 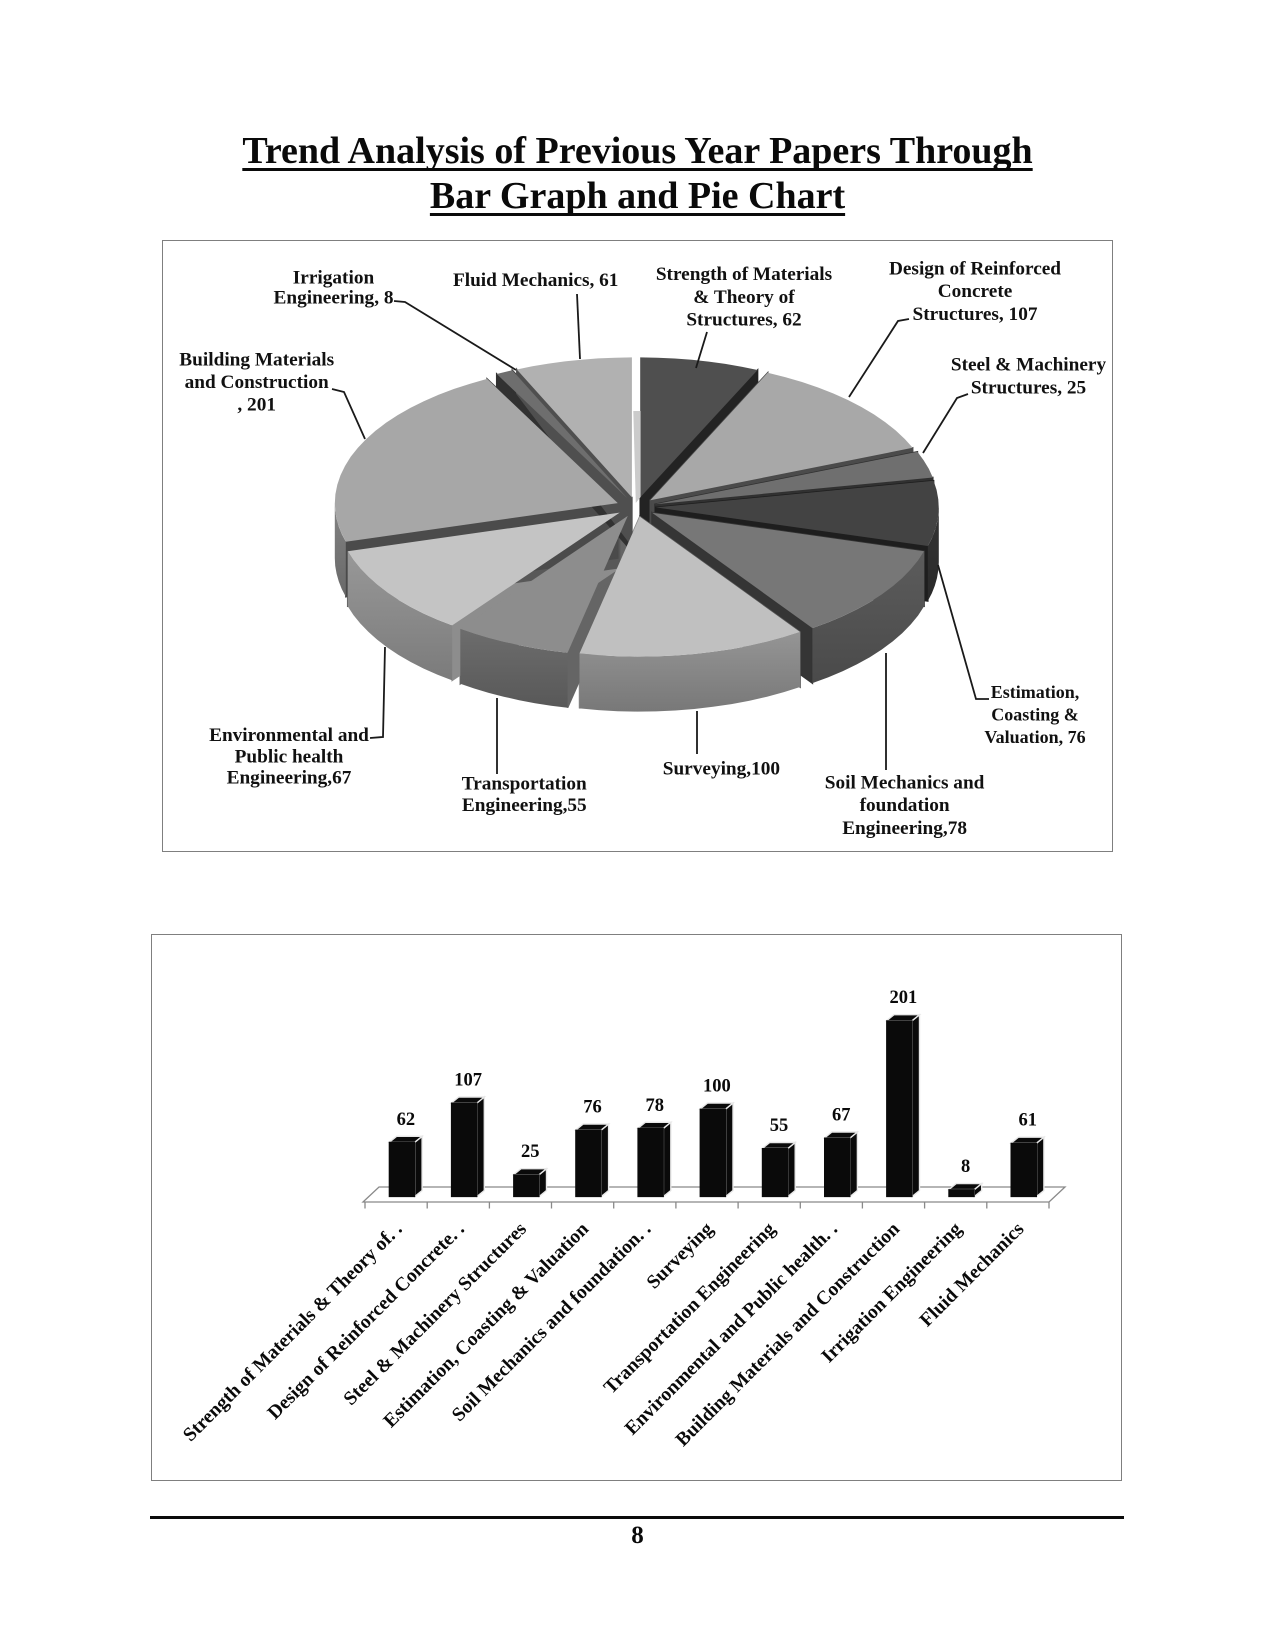 I want to click on svg-text: Fluid Mechanics, 61, so click(x=536, y=280).